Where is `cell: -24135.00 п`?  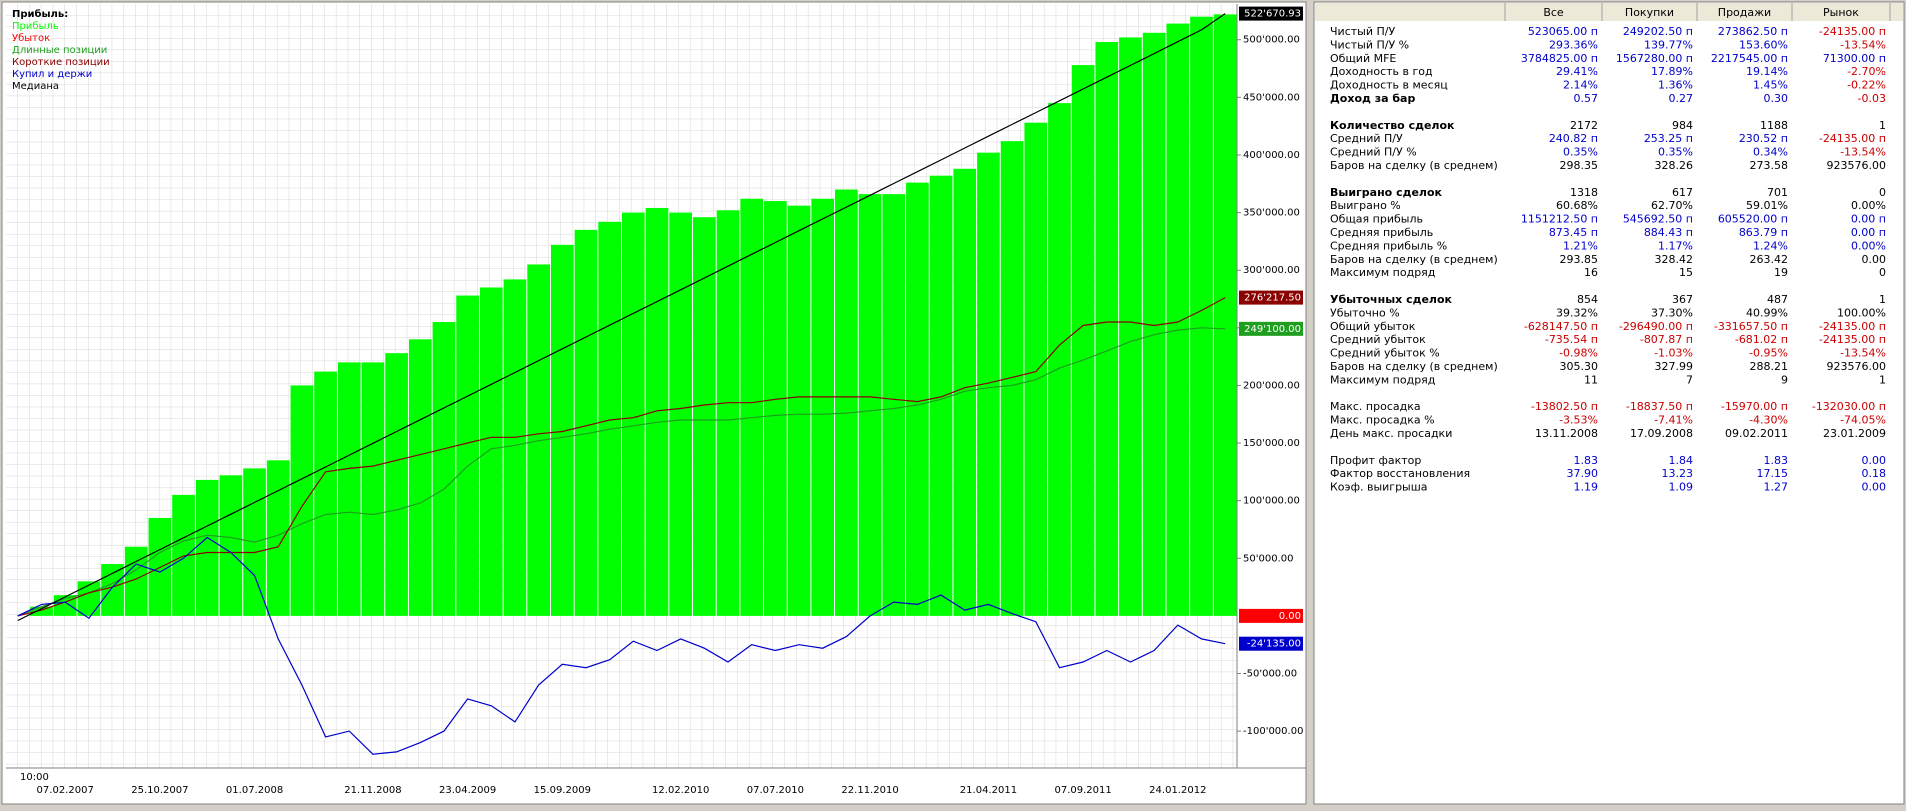
cell: -24135.00 п is located at coordinates (1852, 31).